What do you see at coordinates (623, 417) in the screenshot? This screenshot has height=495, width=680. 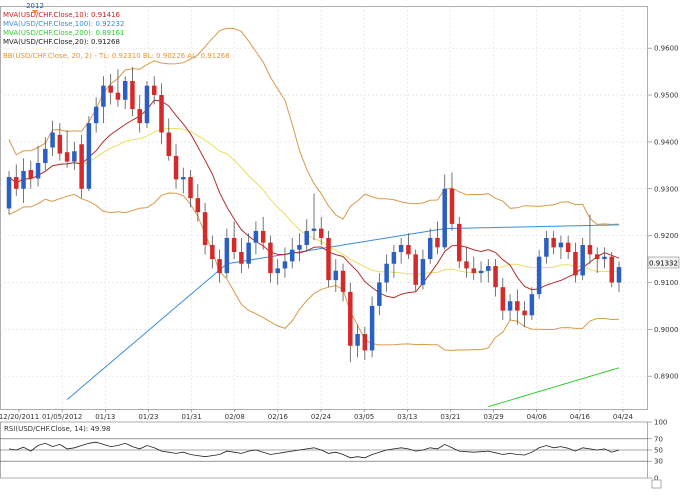 I see `x-tick-label: 04/24` at bounding box center [623, 417].